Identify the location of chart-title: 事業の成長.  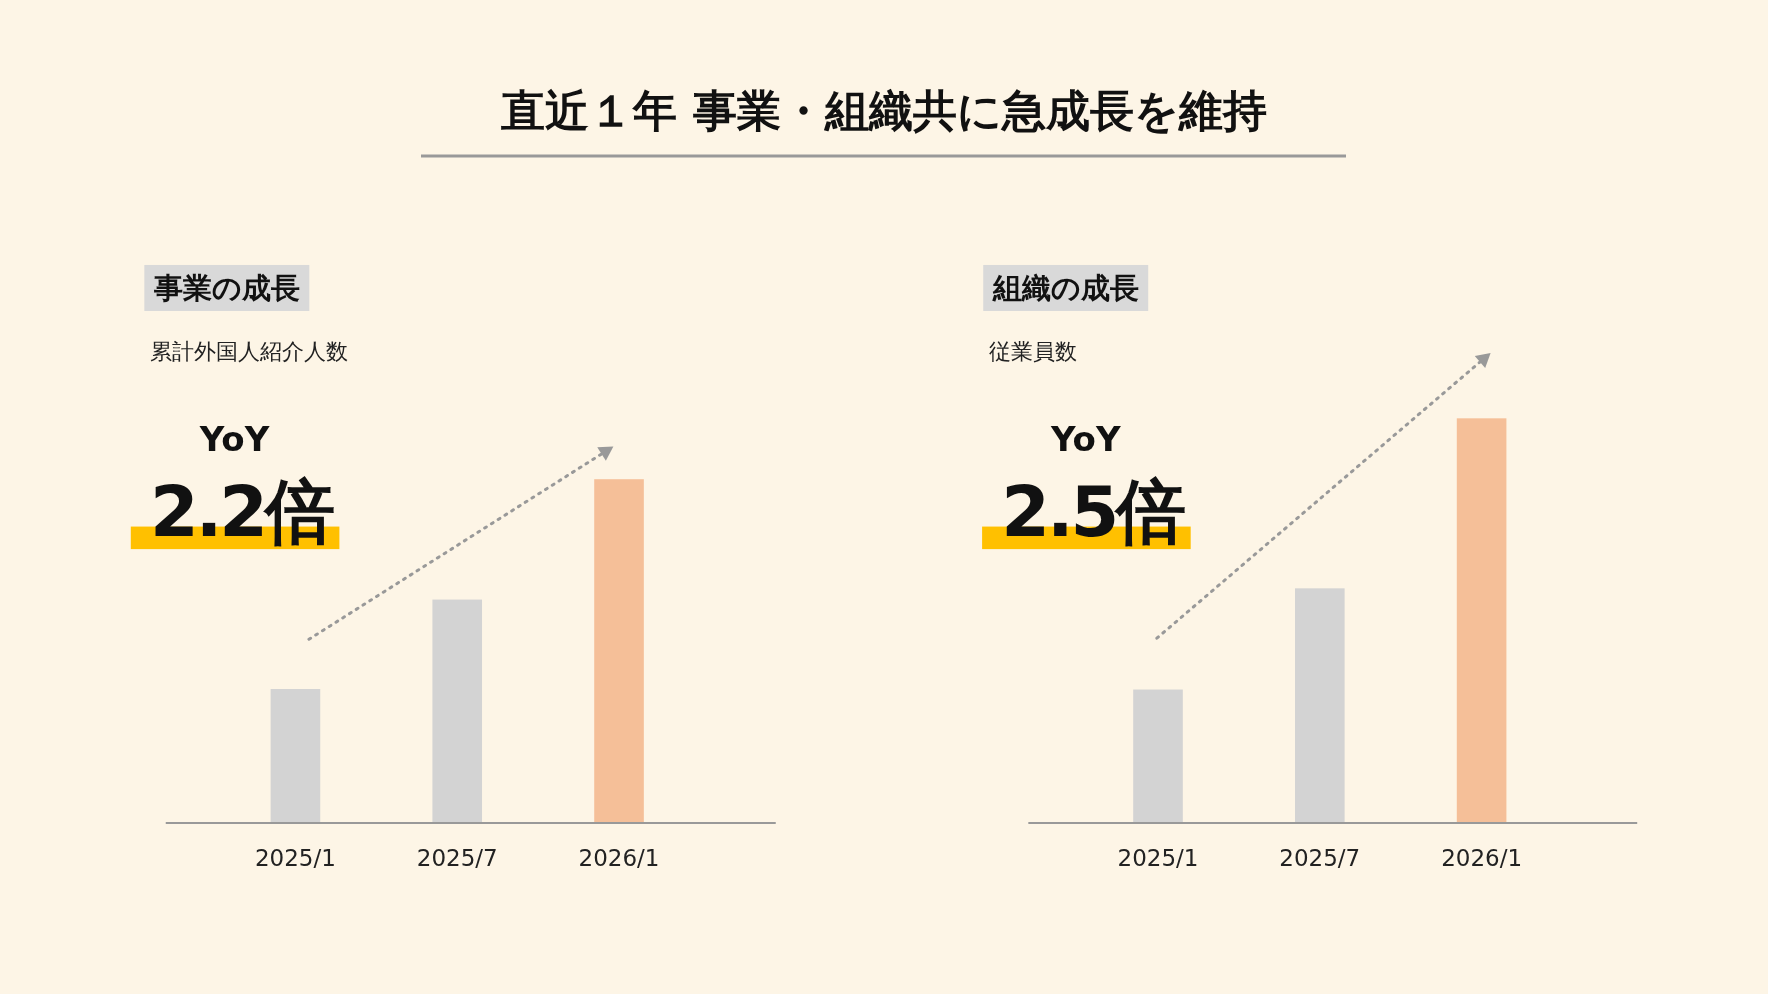
(227, 287).